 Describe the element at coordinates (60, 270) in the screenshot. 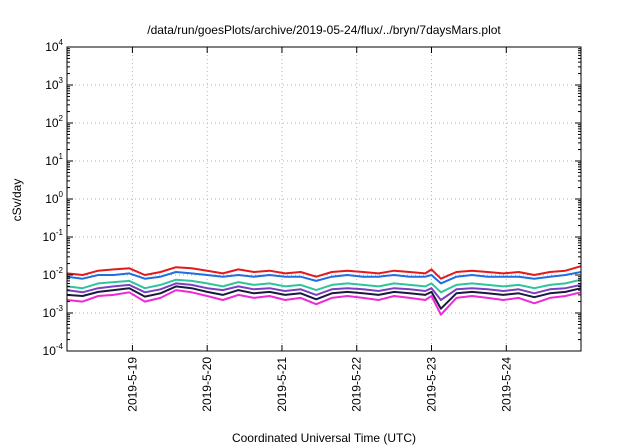

I see `y-tick-exponent: -2` at that location.